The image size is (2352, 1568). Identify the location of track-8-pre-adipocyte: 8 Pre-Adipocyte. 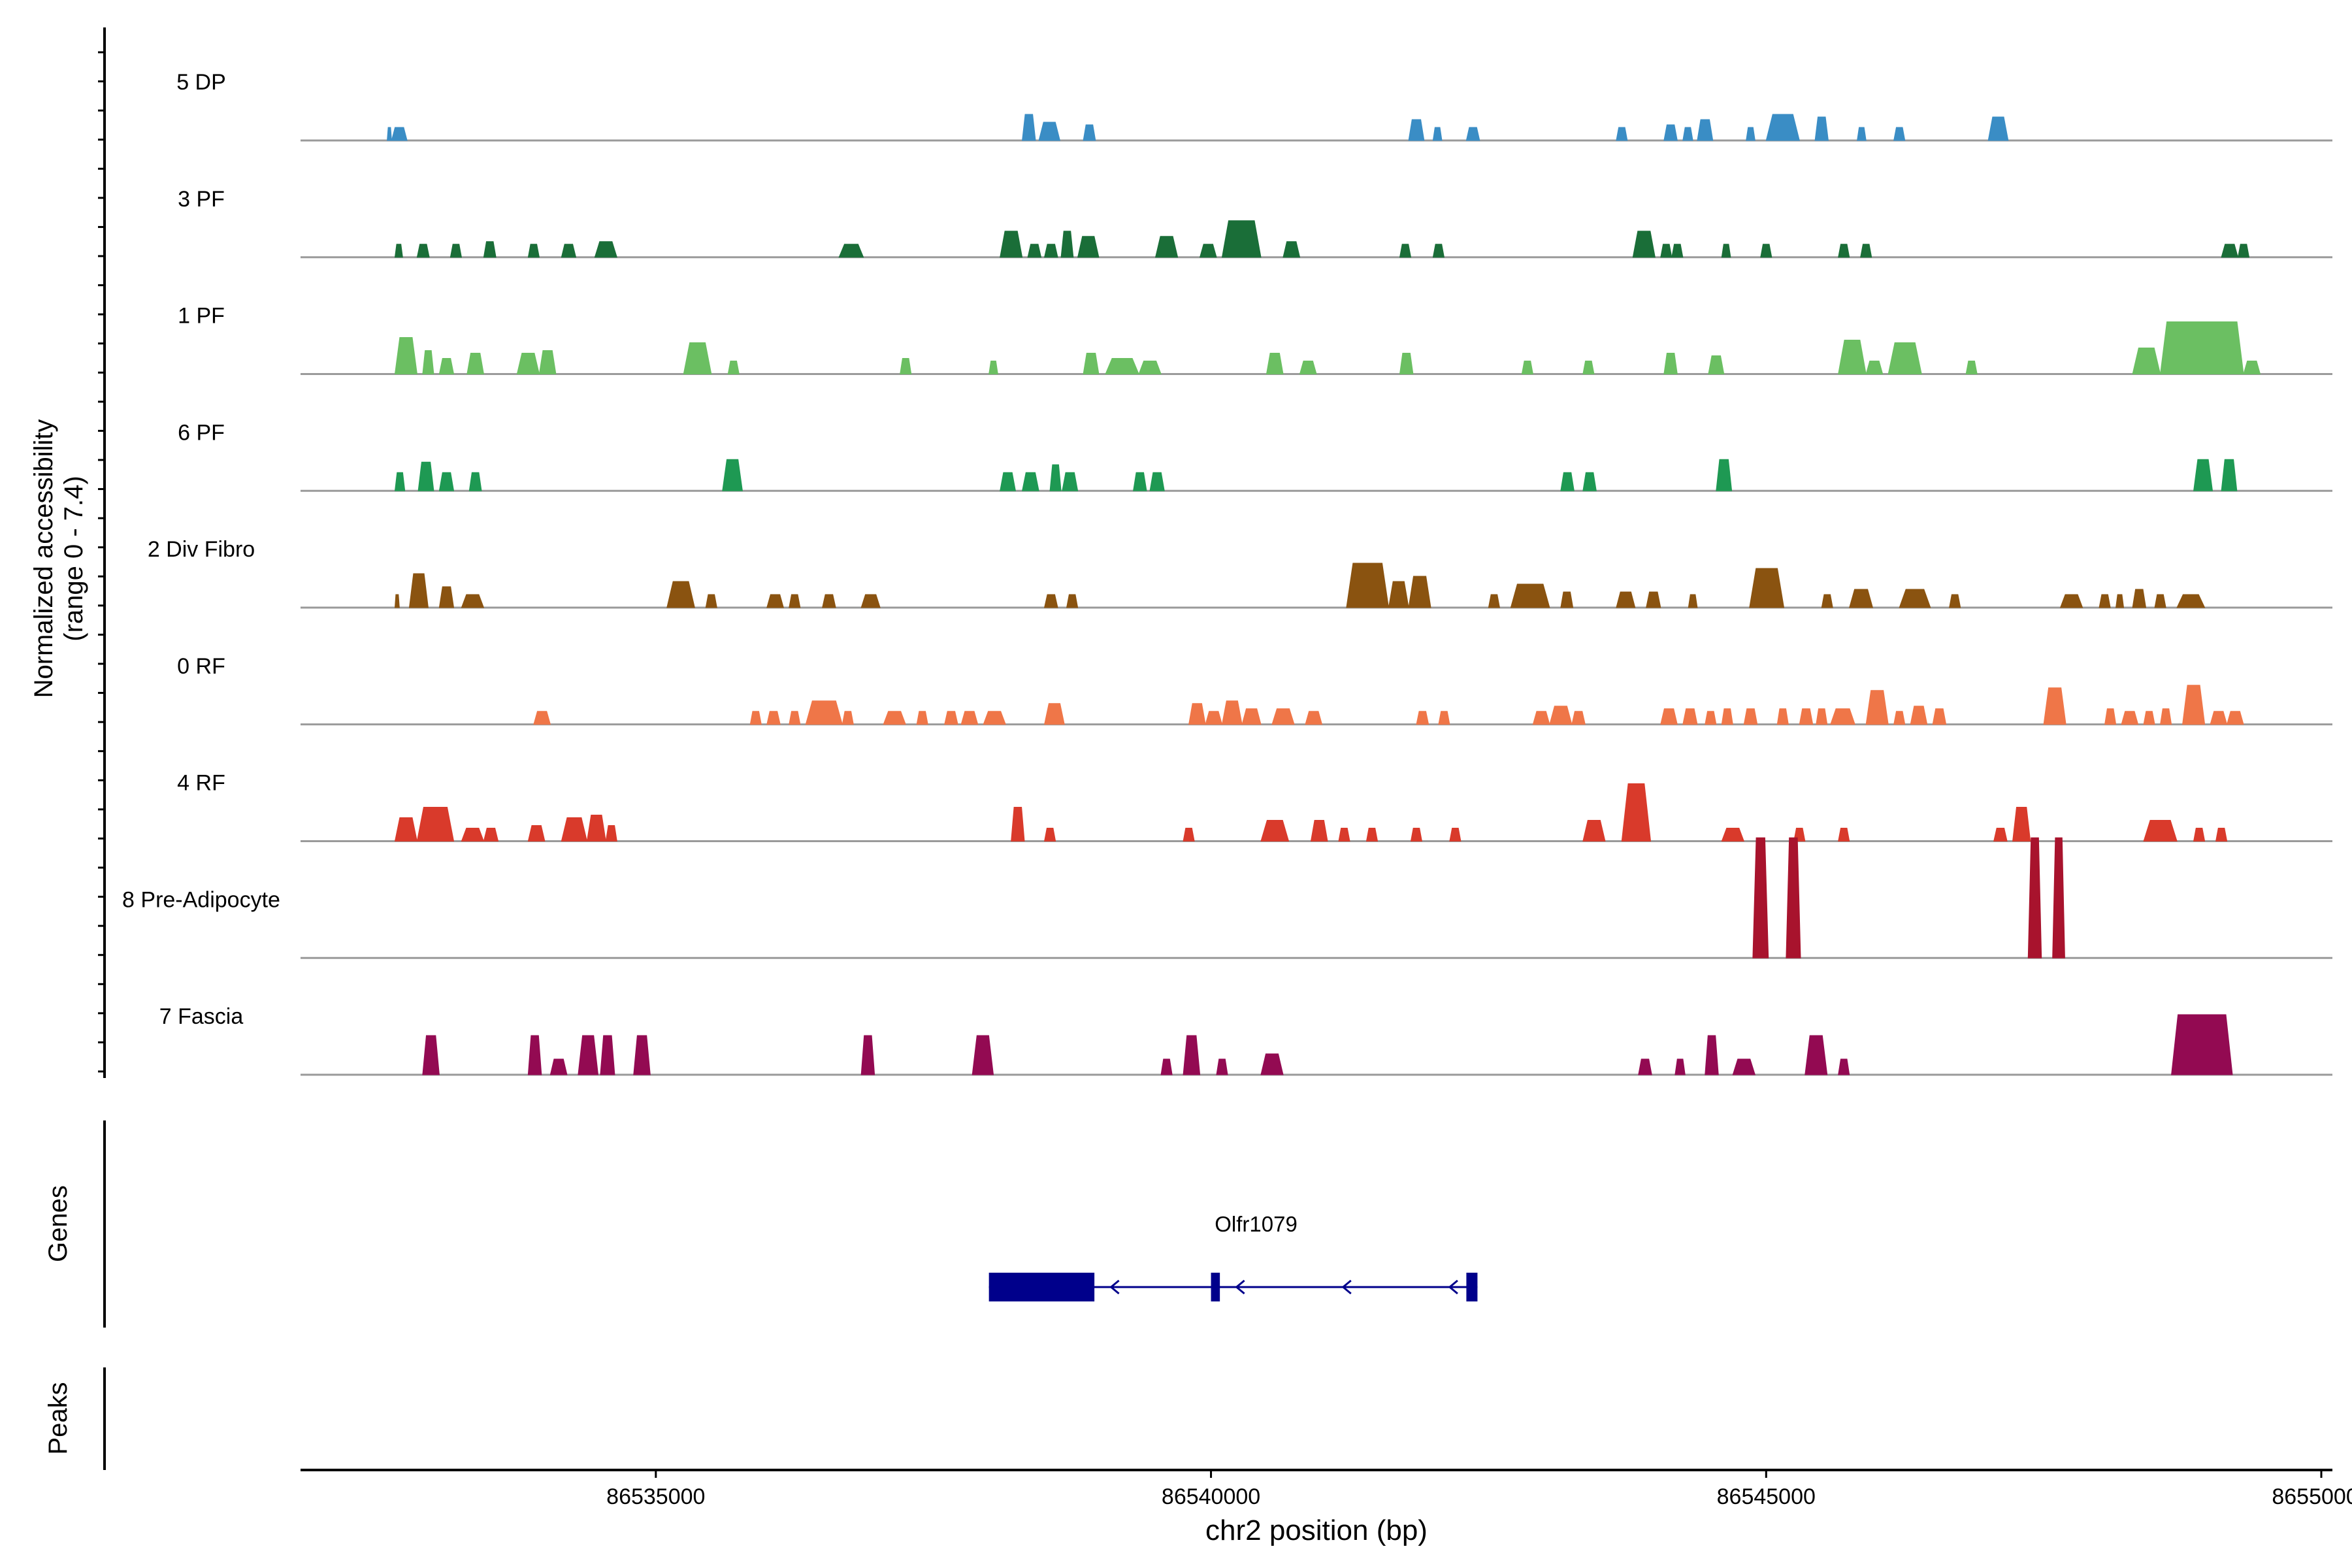
(1227, 898).